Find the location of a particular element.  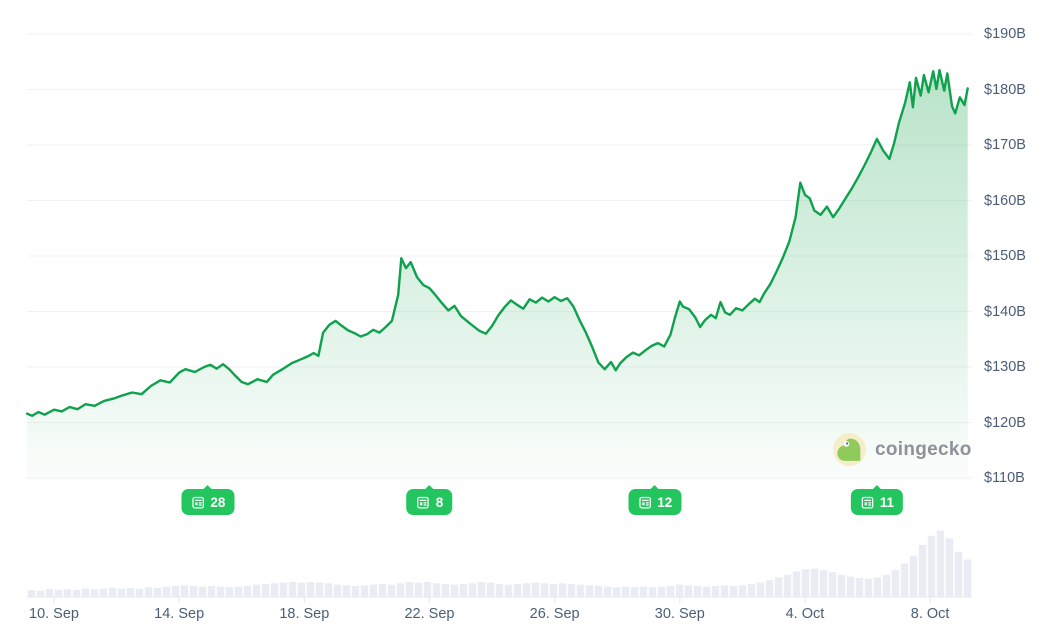

coingecko-watermark: coingecko is located at coordinates (902, 449).